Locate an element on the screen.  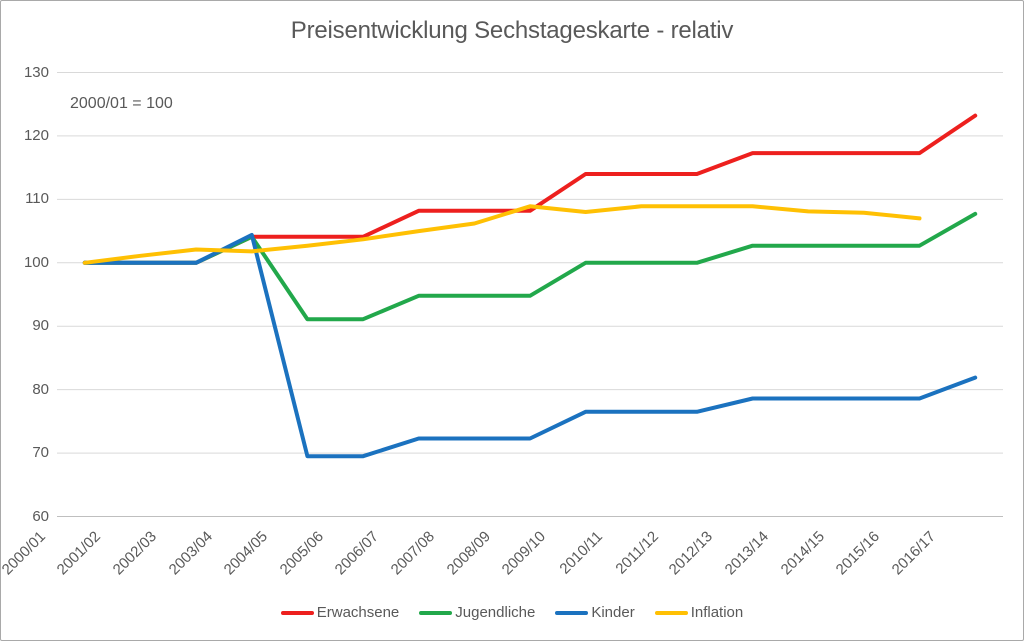
y-tick-label: 130 is located at coordinates (36, 72).